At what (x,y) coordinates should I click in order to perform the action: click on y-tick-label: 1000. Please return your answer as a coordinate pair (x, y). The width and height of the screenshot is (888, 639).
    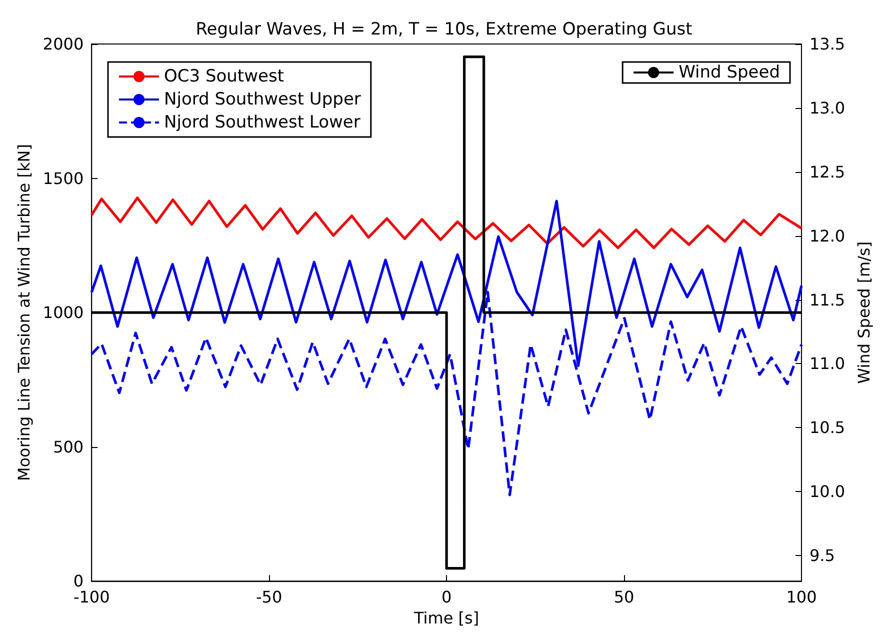
    Looking at the image, I should click on (63, 312).